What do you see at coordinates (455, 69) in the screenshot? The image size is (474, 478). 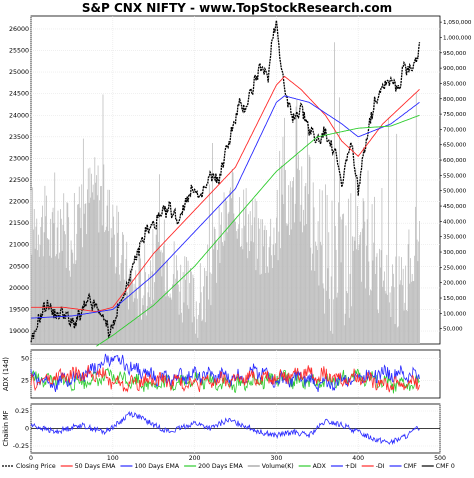 I see `price-y2tick-17: 900,000` at bounding box center [455, 69].